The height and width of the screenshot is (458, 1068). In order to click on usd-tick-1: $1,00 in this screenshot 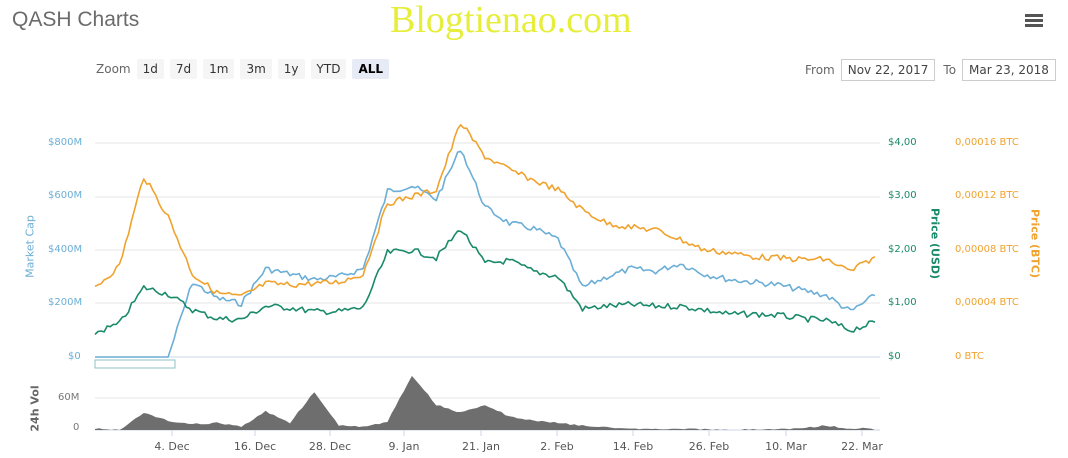, I will do `click(902, 302)`.